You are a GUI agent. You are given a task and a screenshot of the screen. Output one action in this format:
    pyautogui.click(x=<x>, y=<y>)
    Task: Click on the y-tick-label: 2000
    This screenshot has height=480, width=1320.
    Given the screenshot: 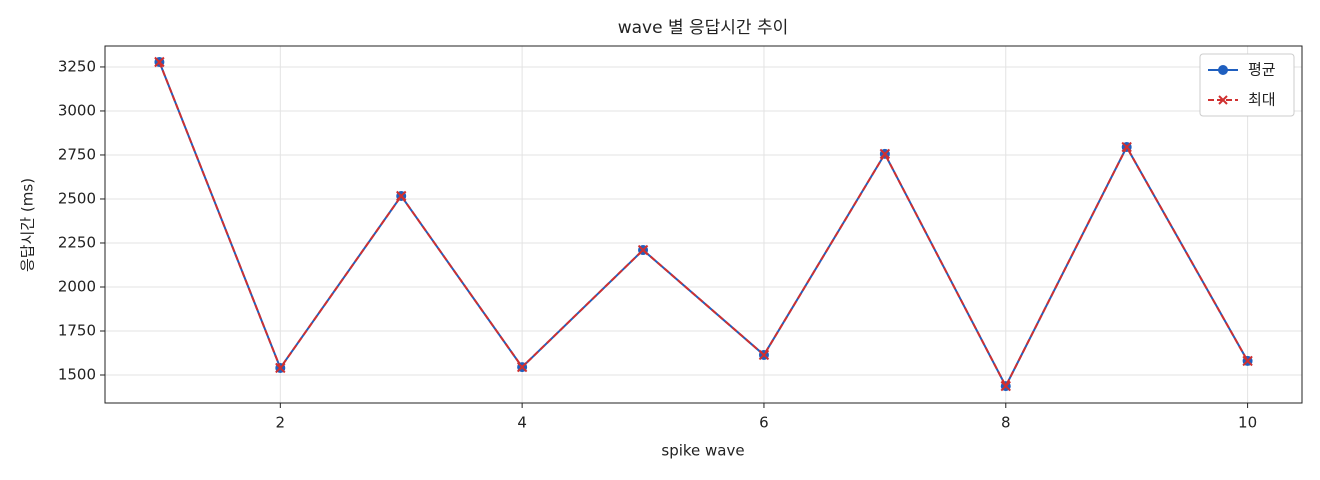 What is the action you would take?
    pyautogui.click(x=77, y=286)
    